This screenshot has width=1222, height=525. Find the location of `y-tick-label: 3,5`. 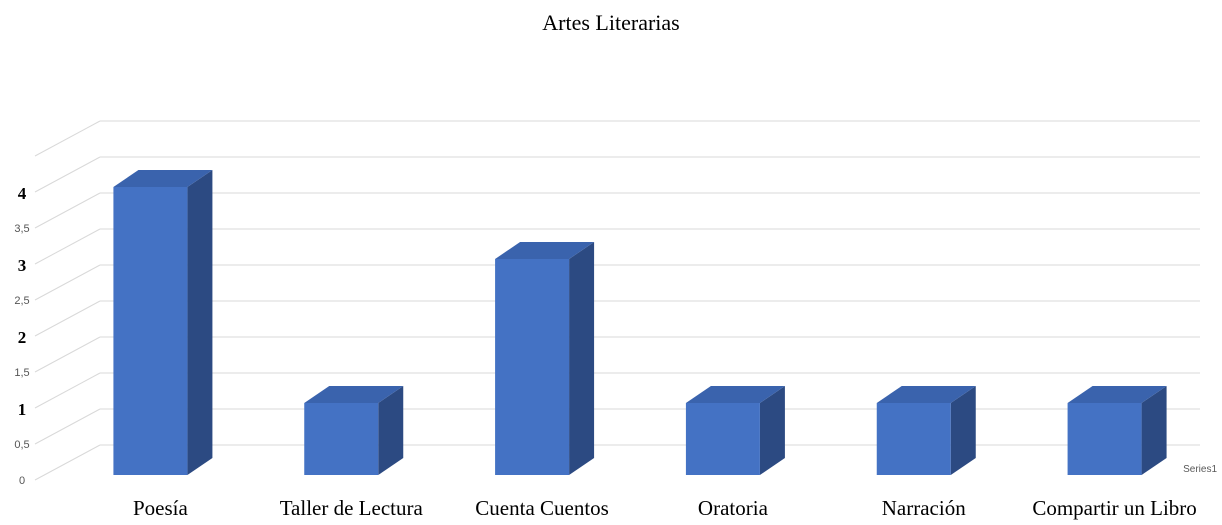

y-tick-label: 3,5 is located at coordinates (21, 229).